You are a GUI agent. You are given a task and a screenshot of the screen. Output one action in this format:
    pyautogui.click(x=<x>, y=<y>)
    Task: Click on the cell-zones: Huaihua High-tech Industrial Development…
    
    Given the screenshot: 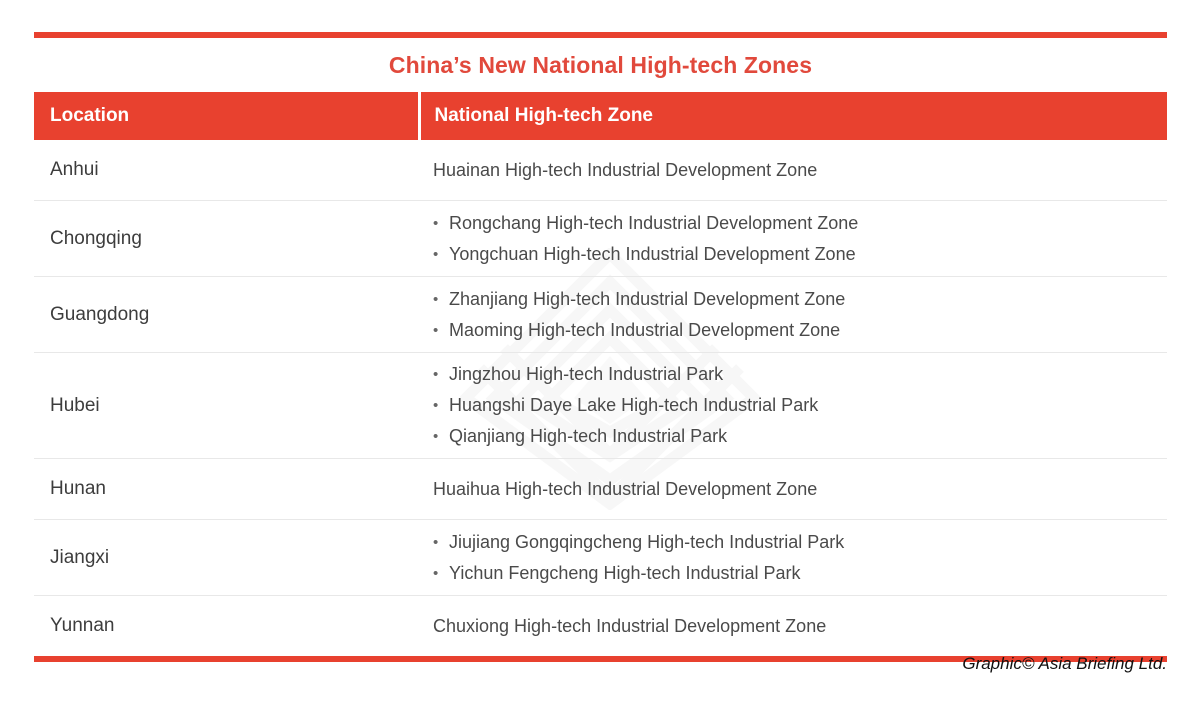 What is the action you would take?
    pyautogui.click(x=793, y=489)
    